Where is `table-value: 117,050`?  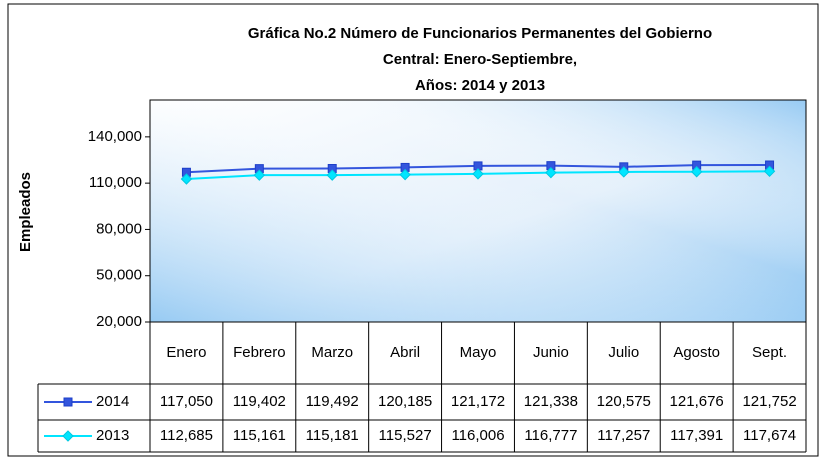
table-value: 117,050 is located at coordinates (186, 401).